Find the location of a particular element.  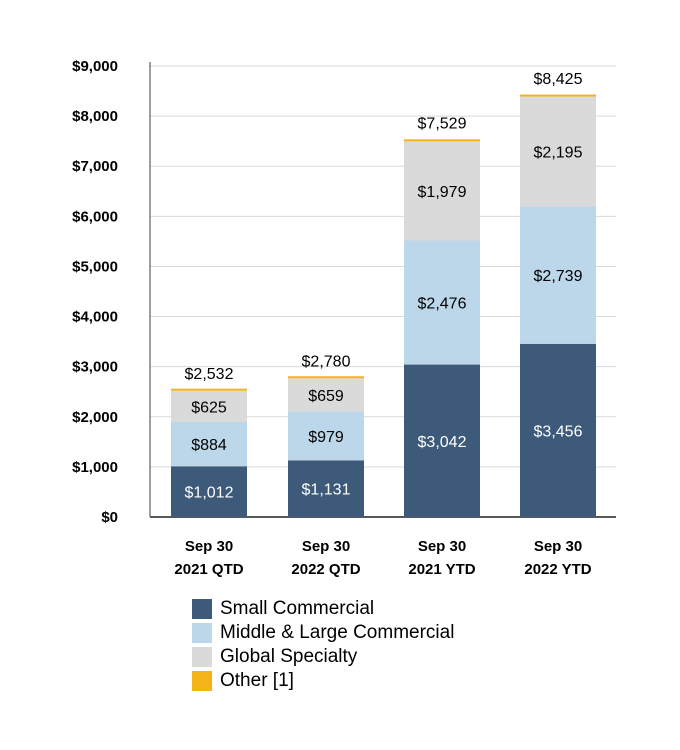

data-label: $2,739 is located at coordinates (558, 276).